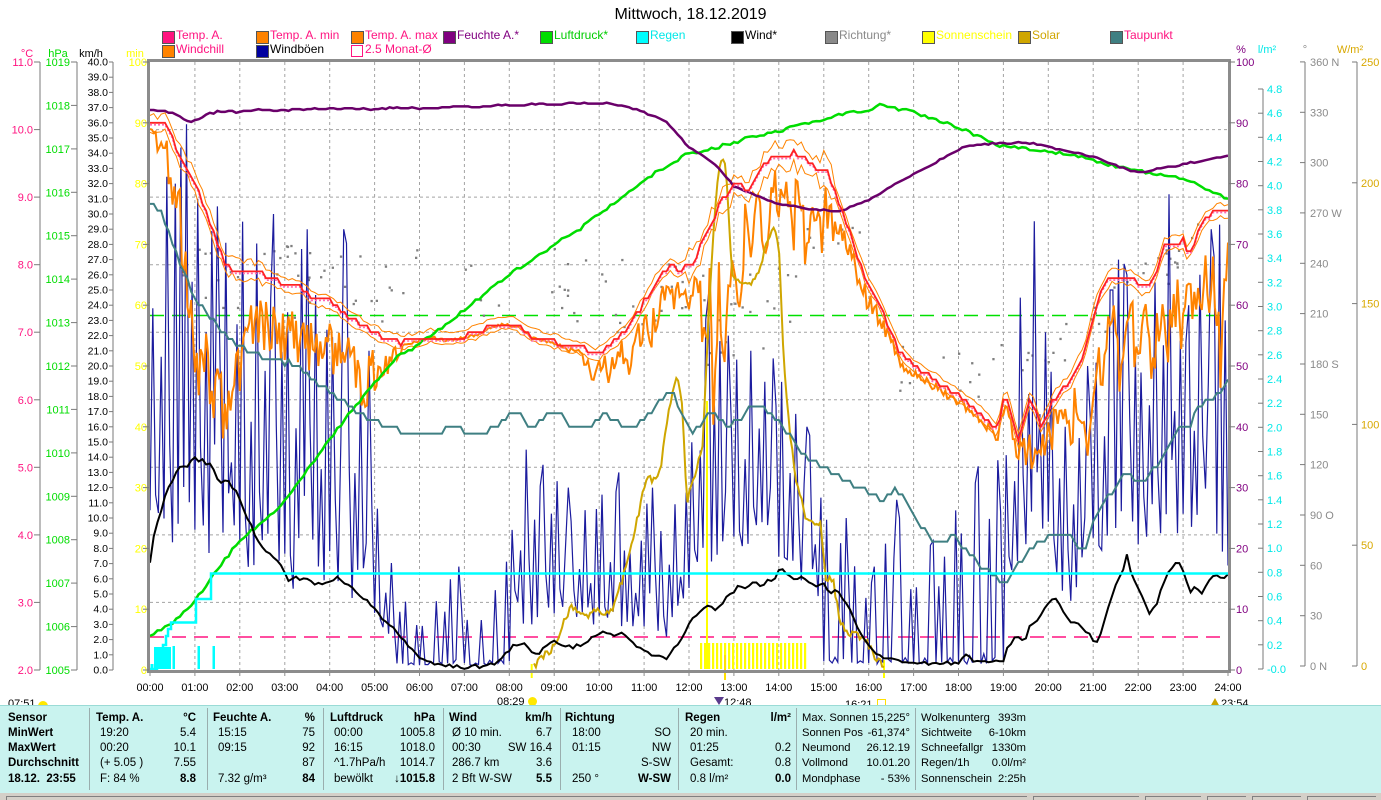 This screenshot has height=800, width=1381. Describe the element at coordinates (194, 688) in the screenshot. I see `svg-text: 01:00` at that location.